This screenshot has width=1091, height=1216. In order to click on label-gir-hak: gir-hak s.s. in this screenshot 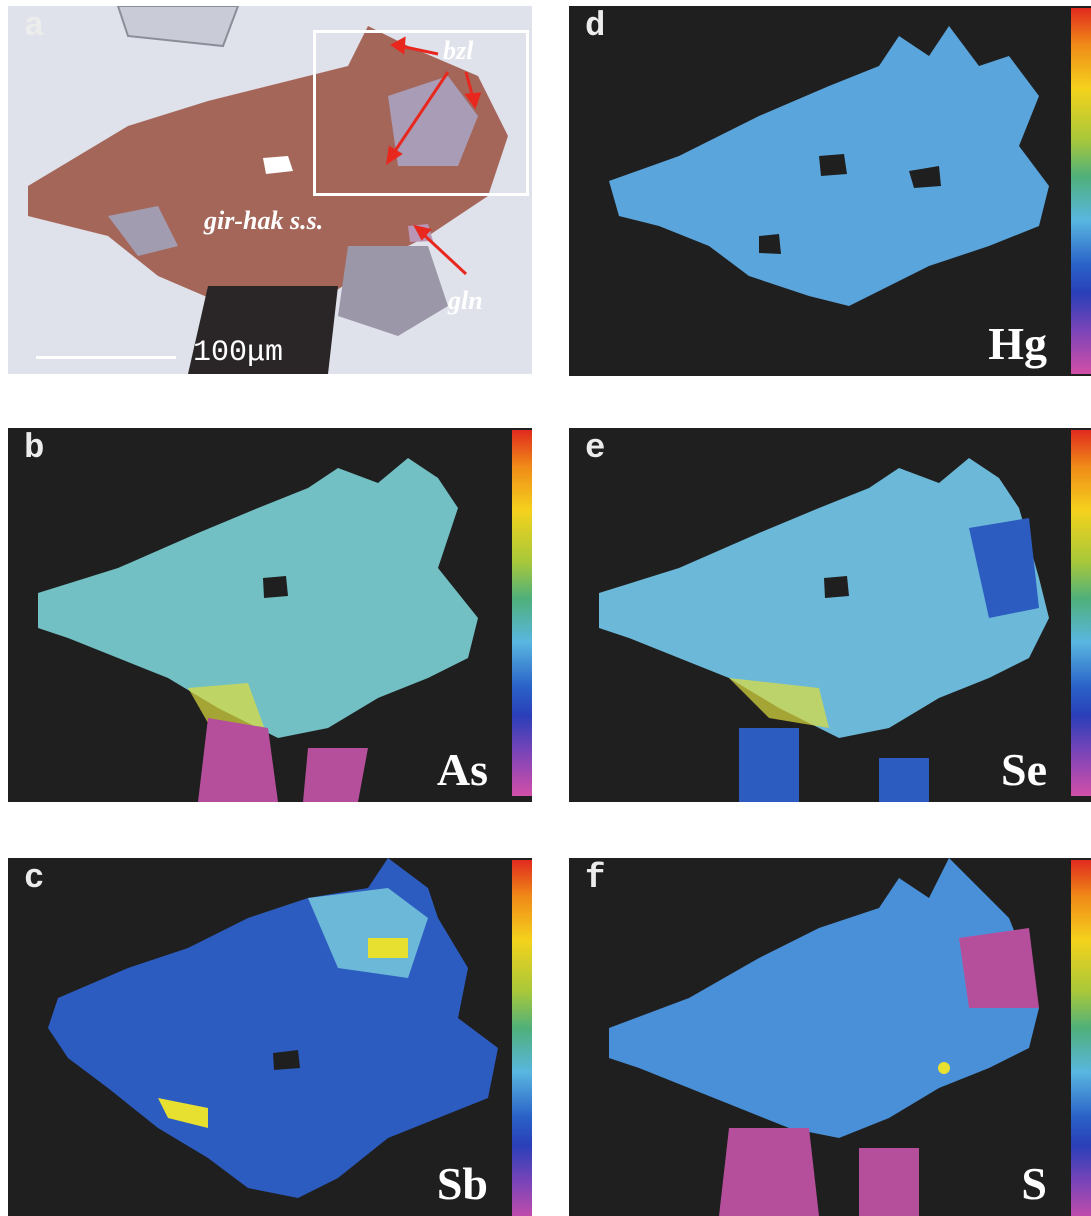, I will do `click(264, 220)`.